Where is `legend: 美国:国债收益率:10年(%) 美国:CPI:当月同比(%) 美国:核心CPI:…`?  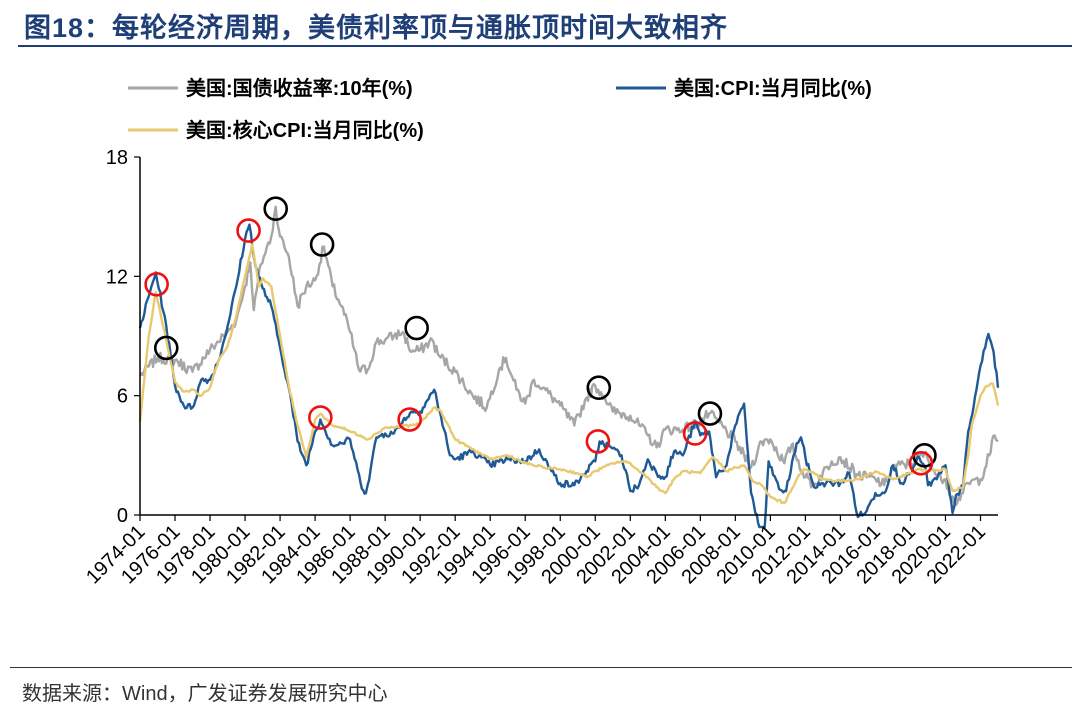
legend: 美国:国债收益率:10年(%) 美国:CPI:当月同比(%) 美国:核心CPI:… is located at coordinates (500, 109).